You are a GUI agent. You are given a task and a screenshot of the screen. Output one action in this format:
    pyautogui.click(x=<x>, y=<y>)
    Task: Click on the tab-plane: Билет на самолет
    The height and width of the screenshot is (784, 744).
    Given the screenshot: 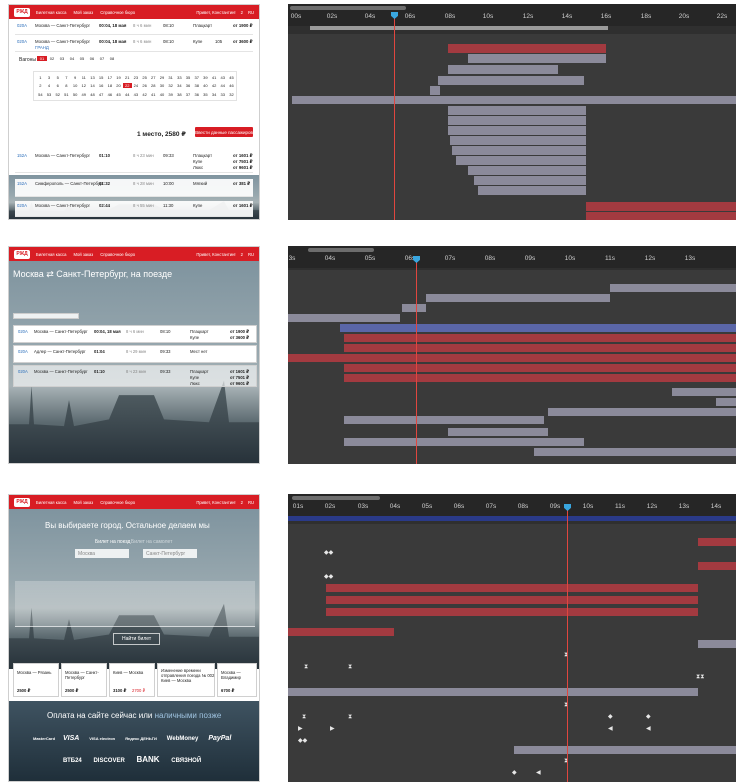 What is the action you would take?
    pyautogui.click(x=152, y=542)
    